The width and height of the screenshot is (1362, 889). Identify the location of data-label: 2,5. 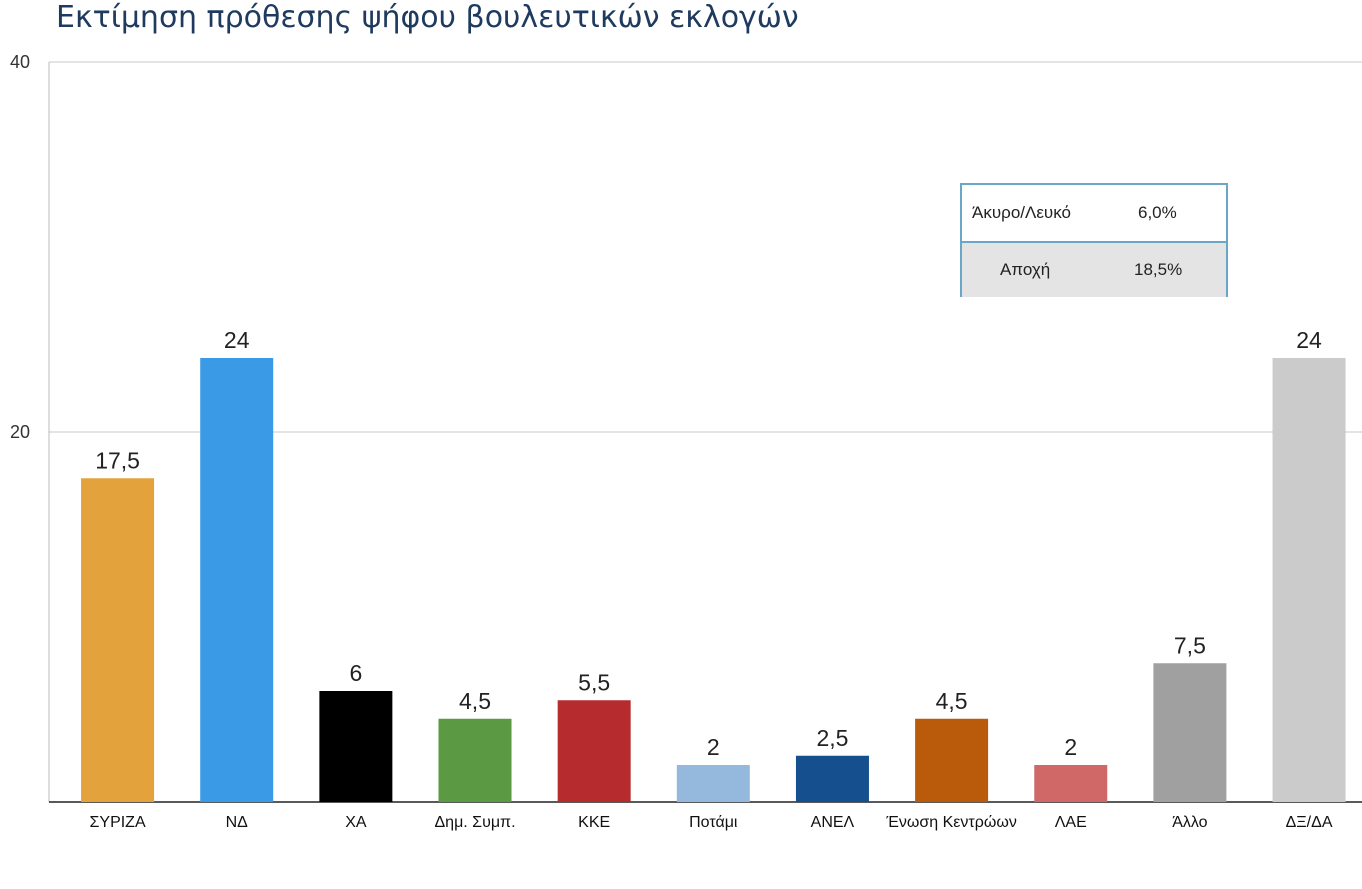
(832, 738).